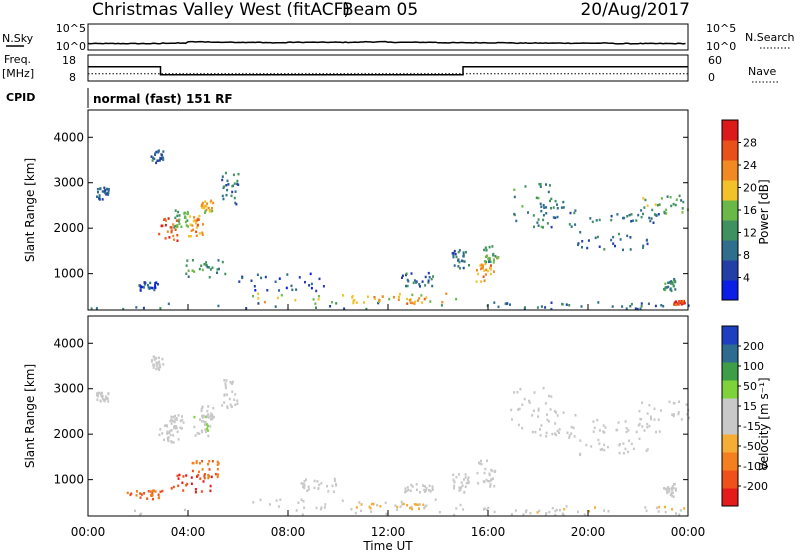 The width and height of the screenshot is (800, 554). What do you see at coordinates (746, 255) in the screenshot?
I see `colorbar-tick-label: 8` at bounding box center [746, 255].